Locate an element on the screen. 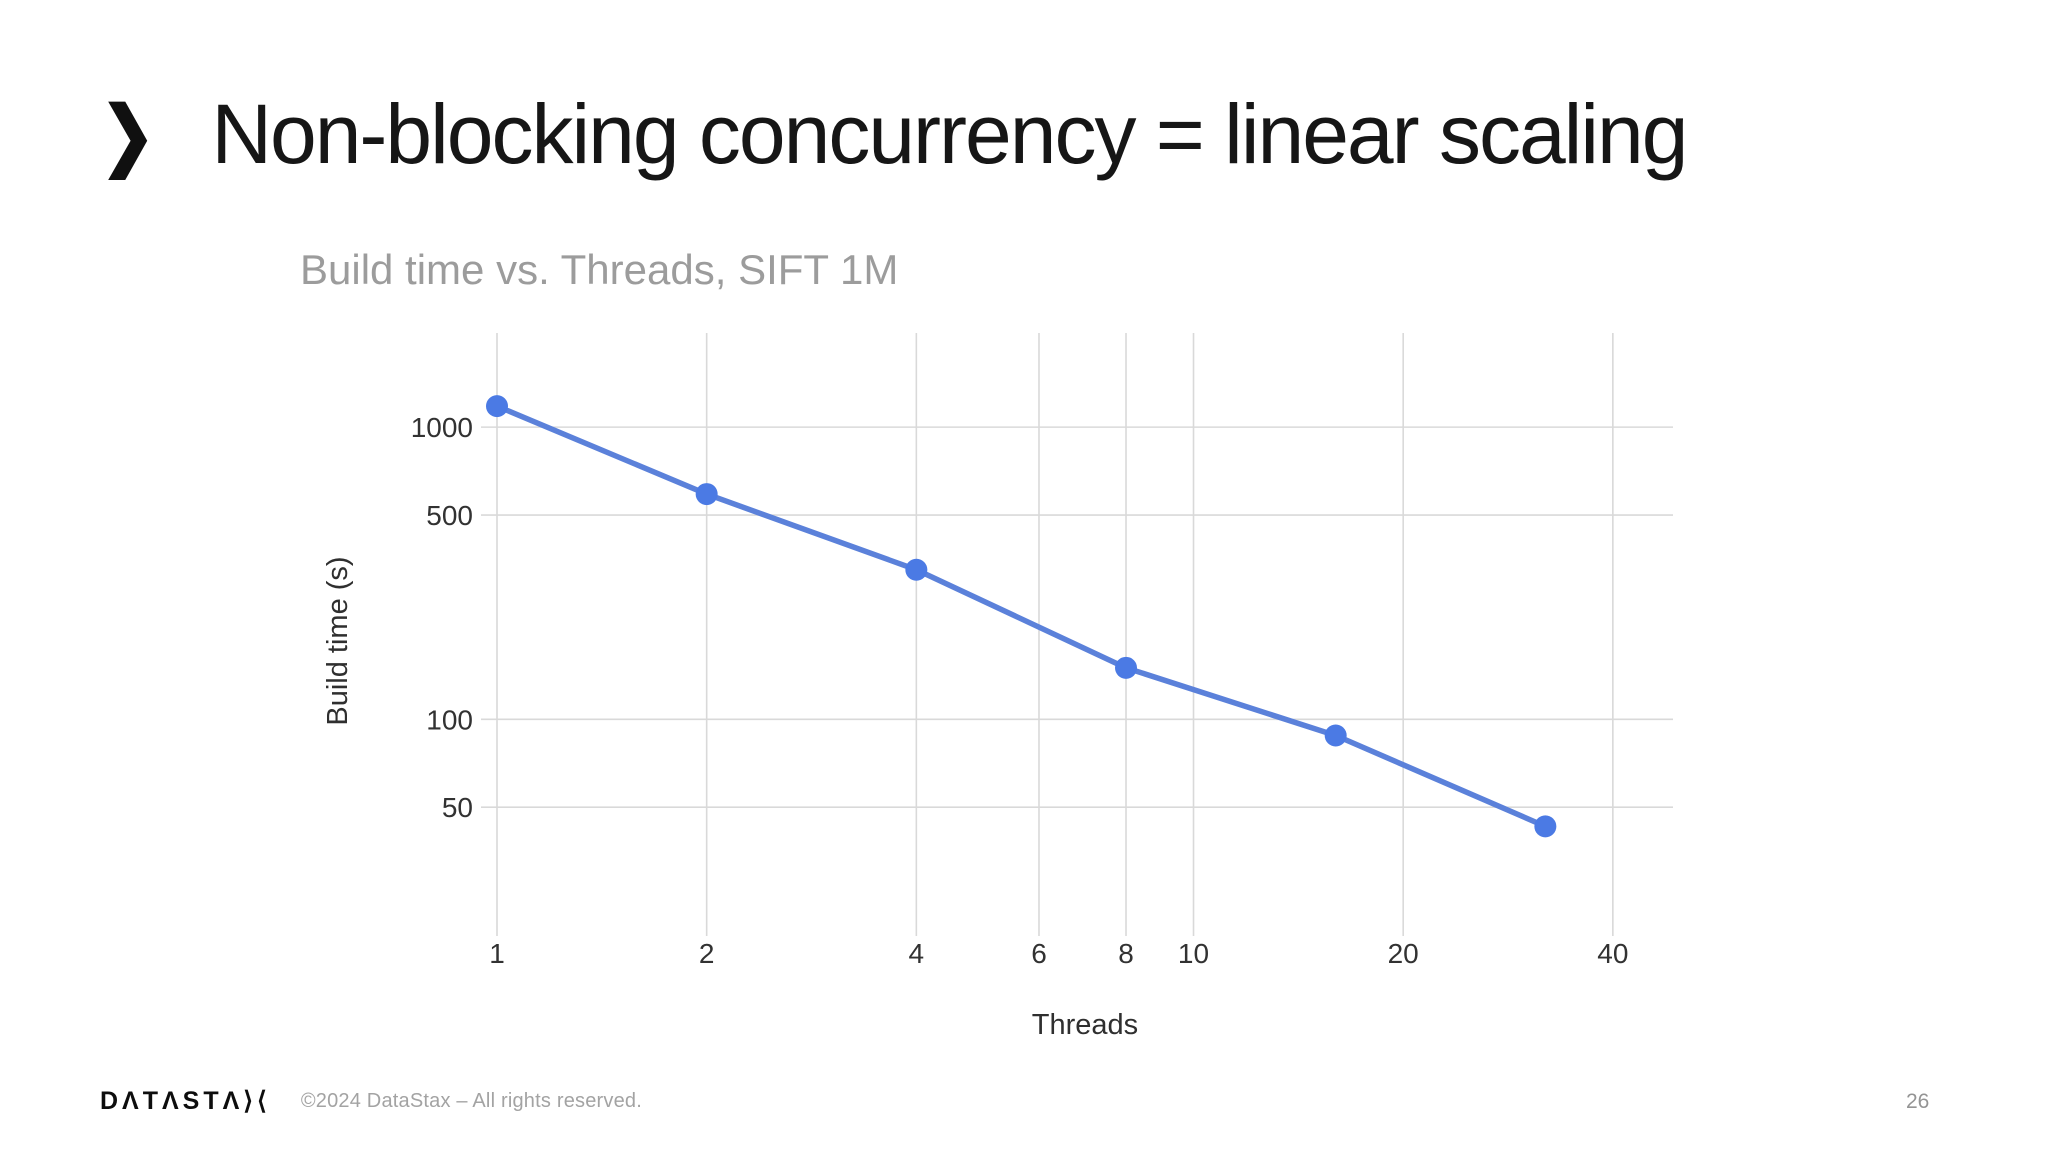 The image size is (2048, 1152). svg-text: 4 is located at coordinates (917, 953).